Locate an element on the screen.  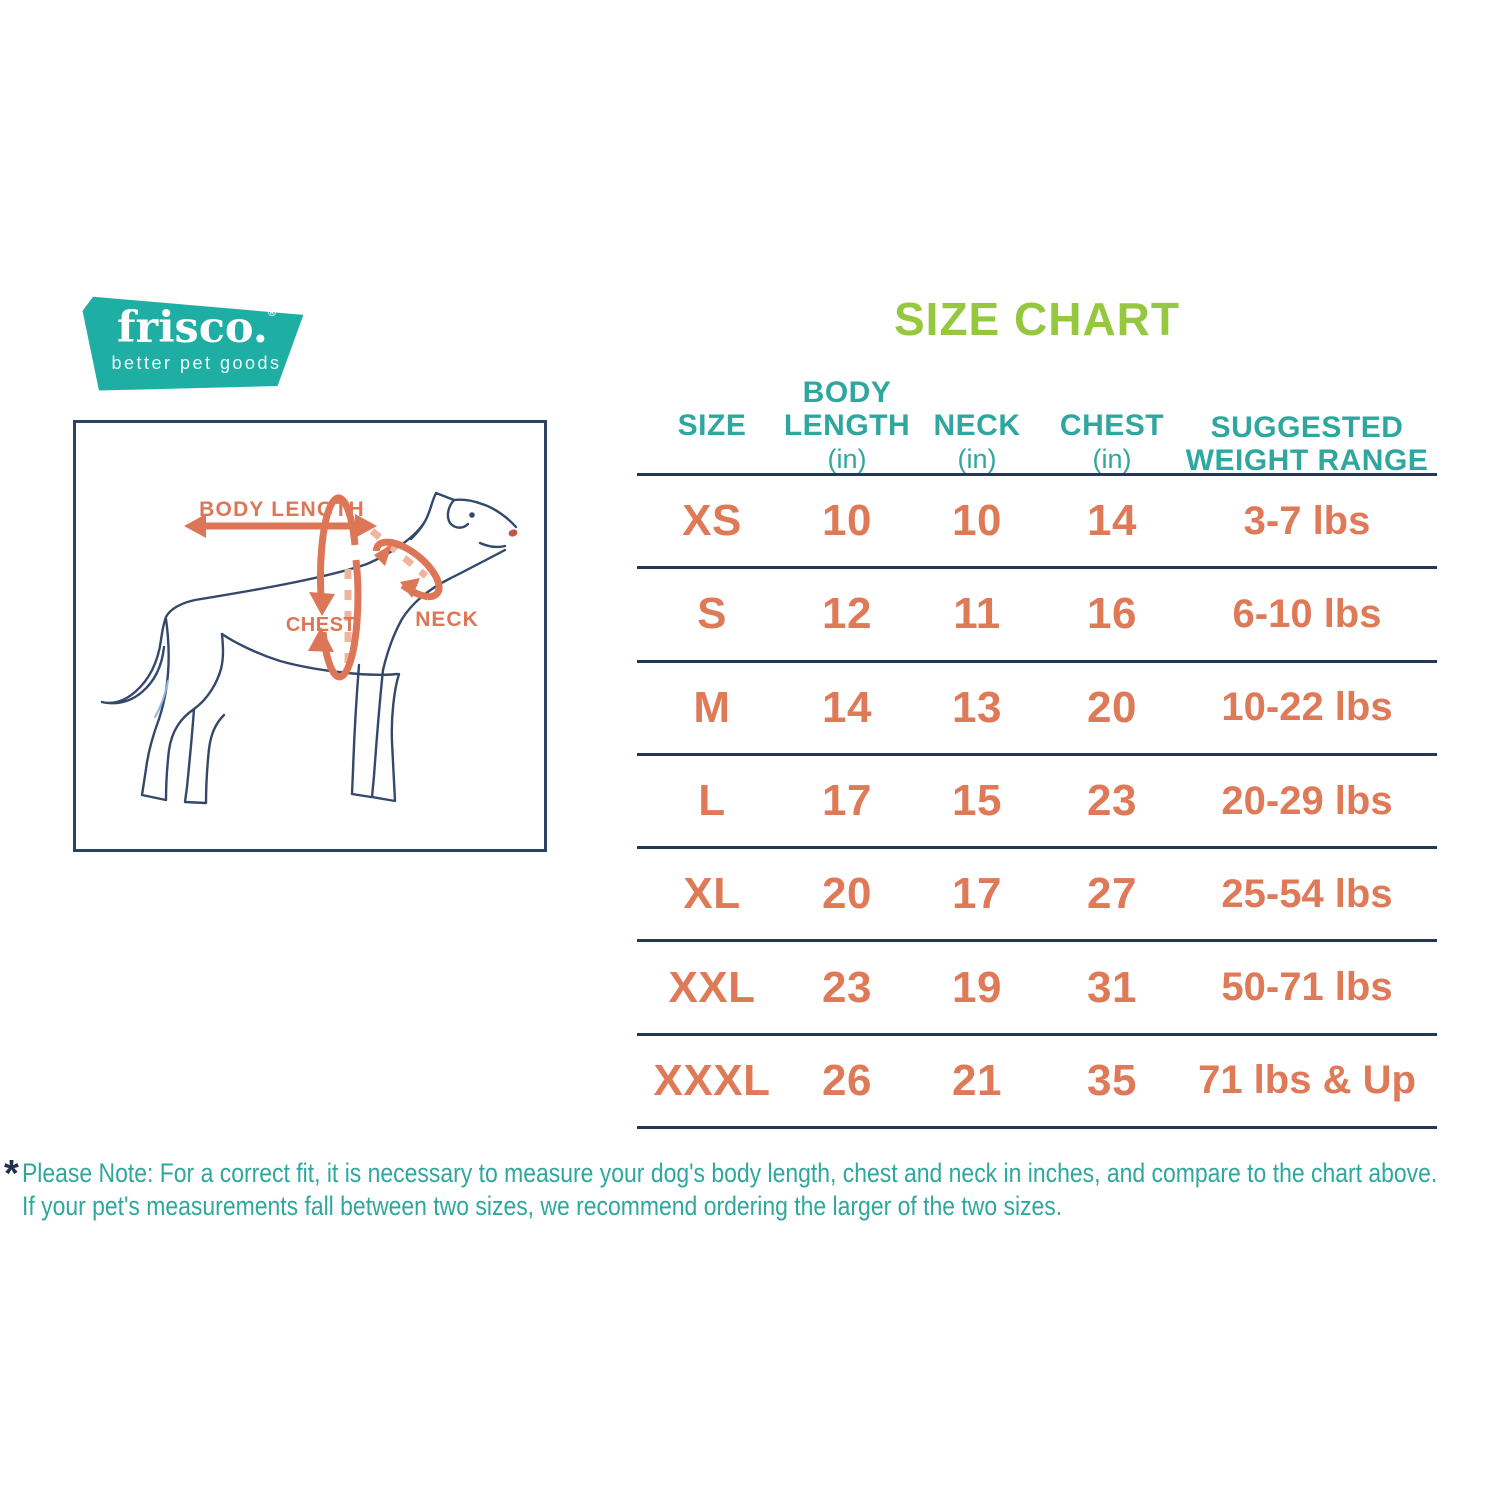
table-row-xs: XS 10 10 14 3-7 lbs is located at coordinates (1037, 523).